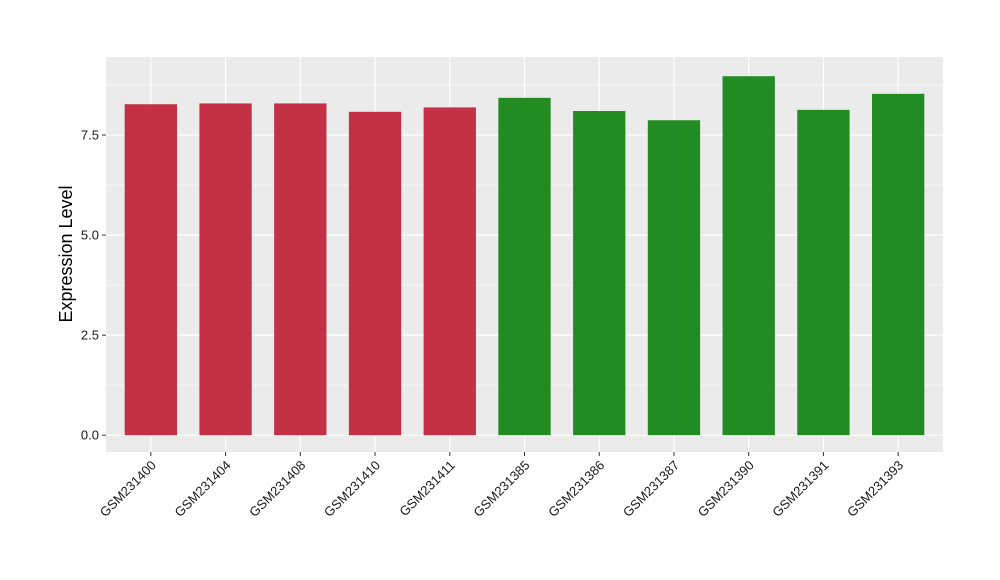  Describe the element at coordinates (277, 489) in the screenshot. I see `x-tick-label: GSM231408` at that location.